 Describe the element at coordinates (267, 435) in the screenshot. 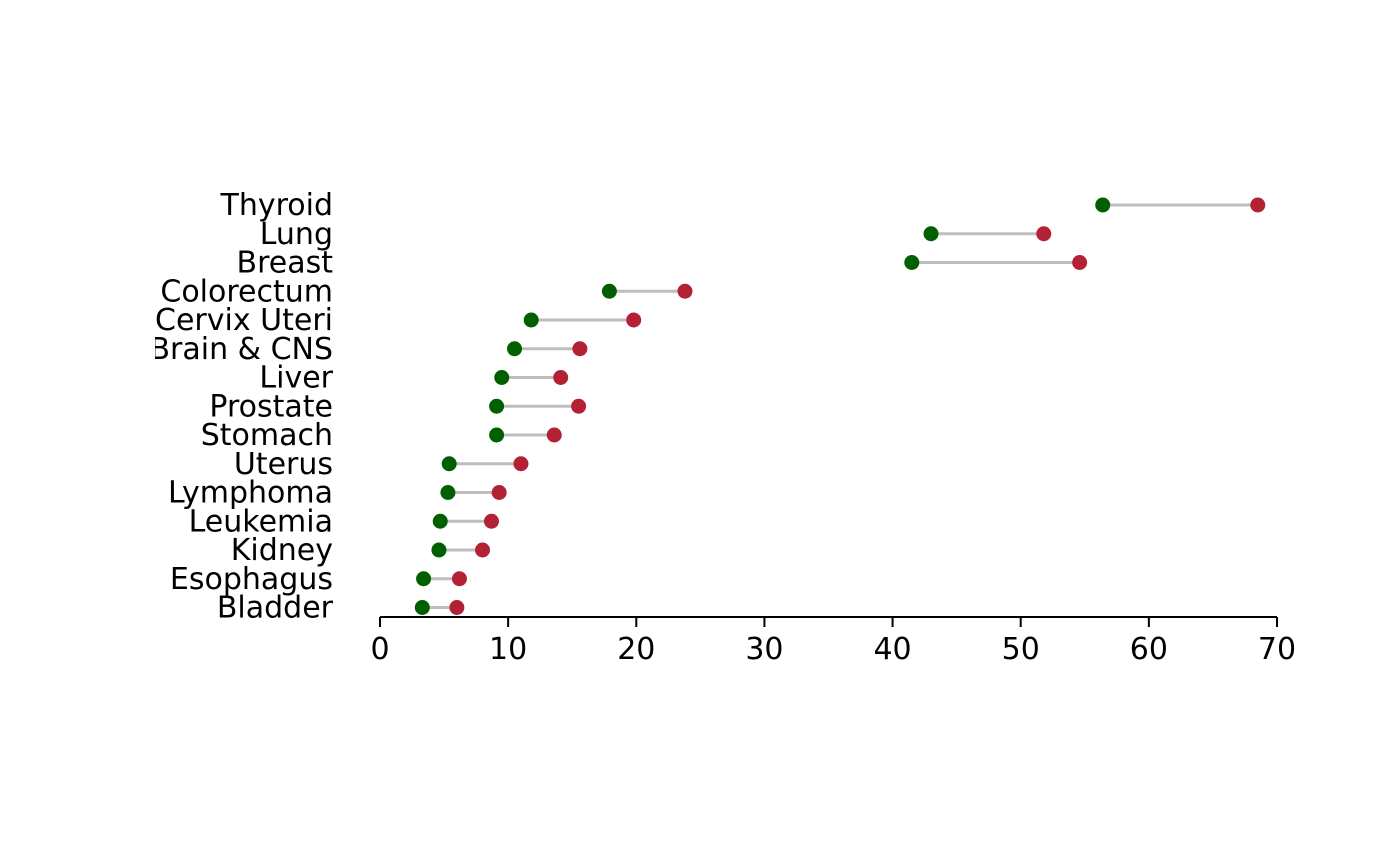

I see `category-label: Stomach` at that location.